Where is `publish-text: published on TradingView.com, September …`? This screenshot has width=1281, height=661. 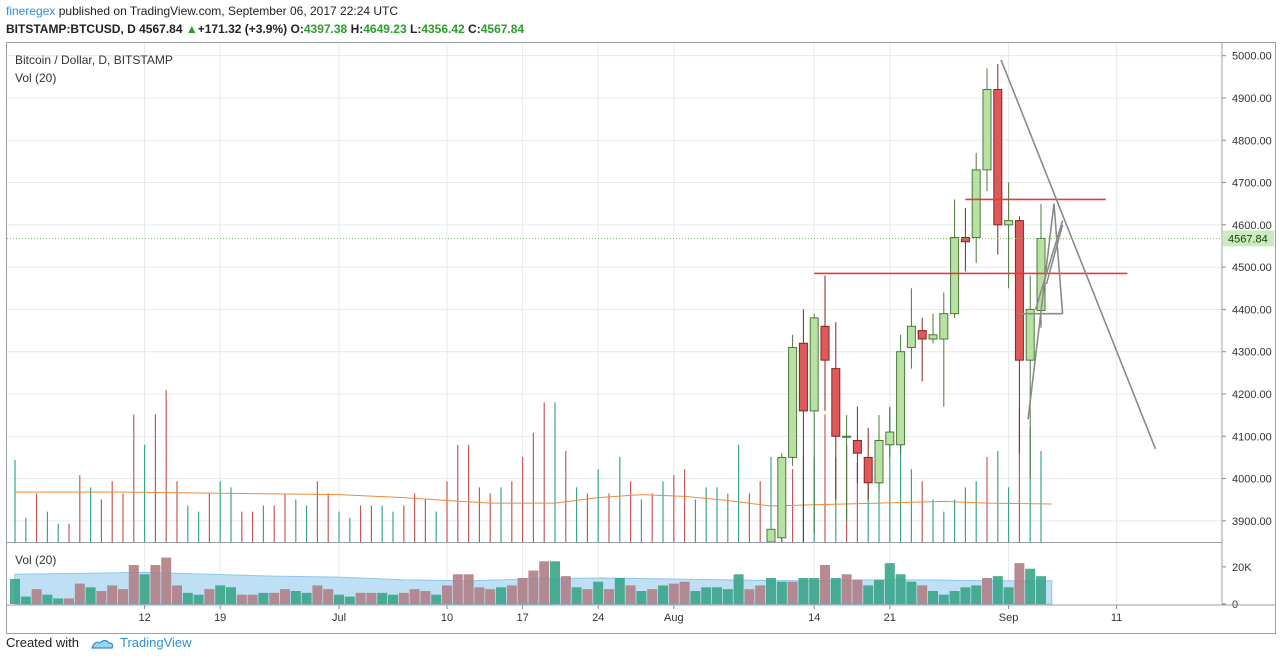
publish-text: published on TradingView.com, September … is located at coordinates (228, 11).